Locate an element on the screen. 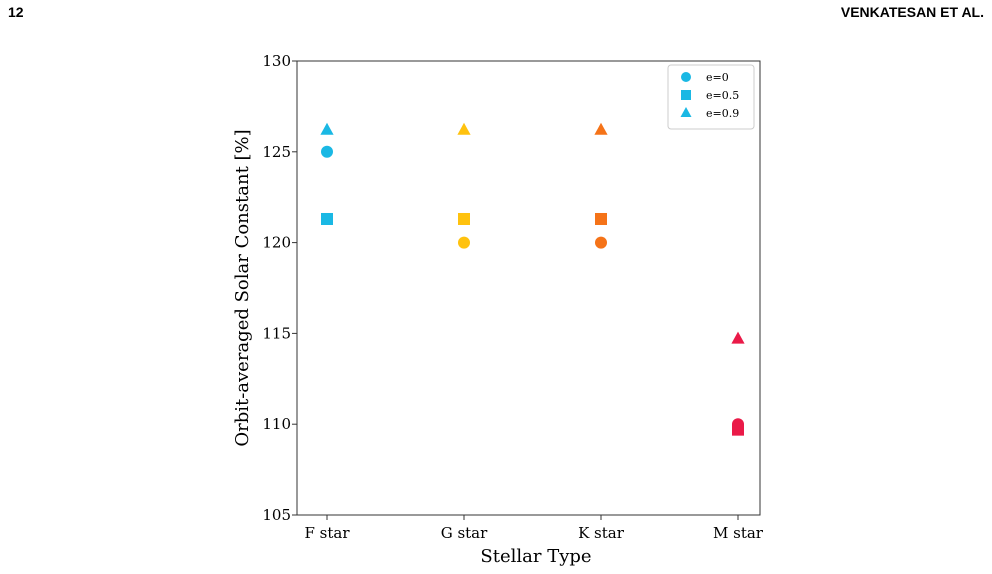 This screenshot has width=992, height=574. legend-box is located at coordinates (711, 97).